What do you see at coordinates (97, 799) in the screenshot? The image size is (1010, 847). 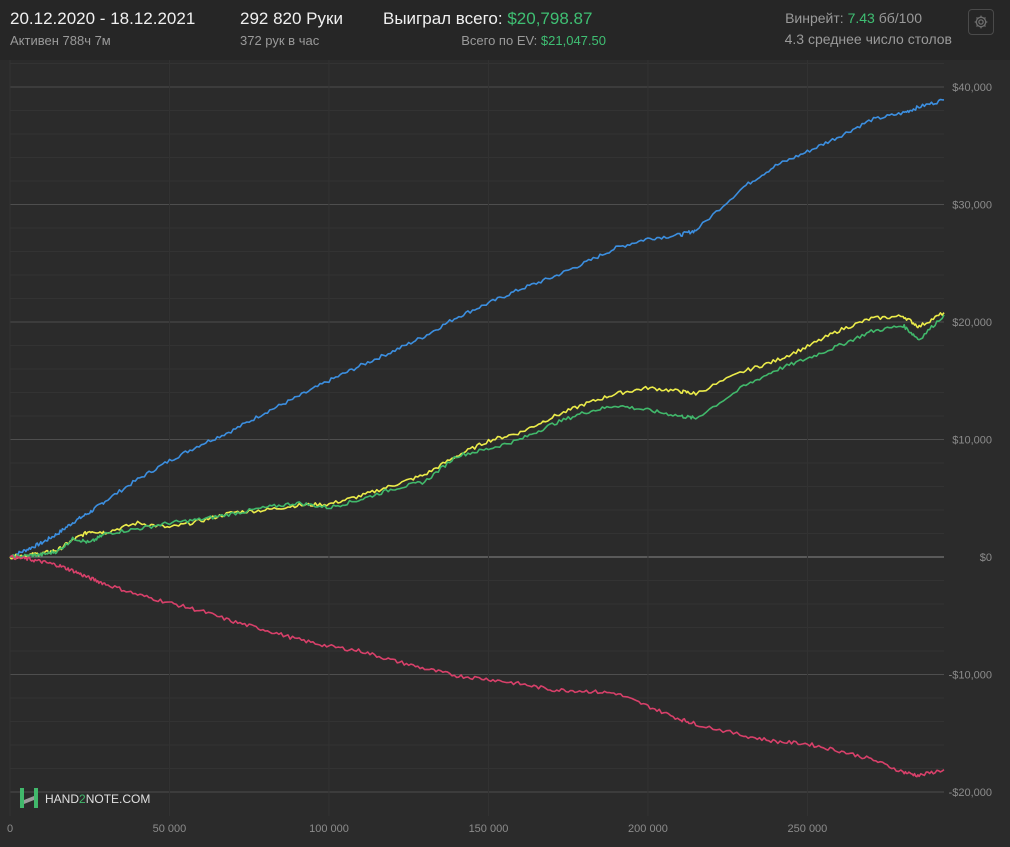 I see `logo-text: HAND2NOTE.COM` at bounding box center [97, 799].